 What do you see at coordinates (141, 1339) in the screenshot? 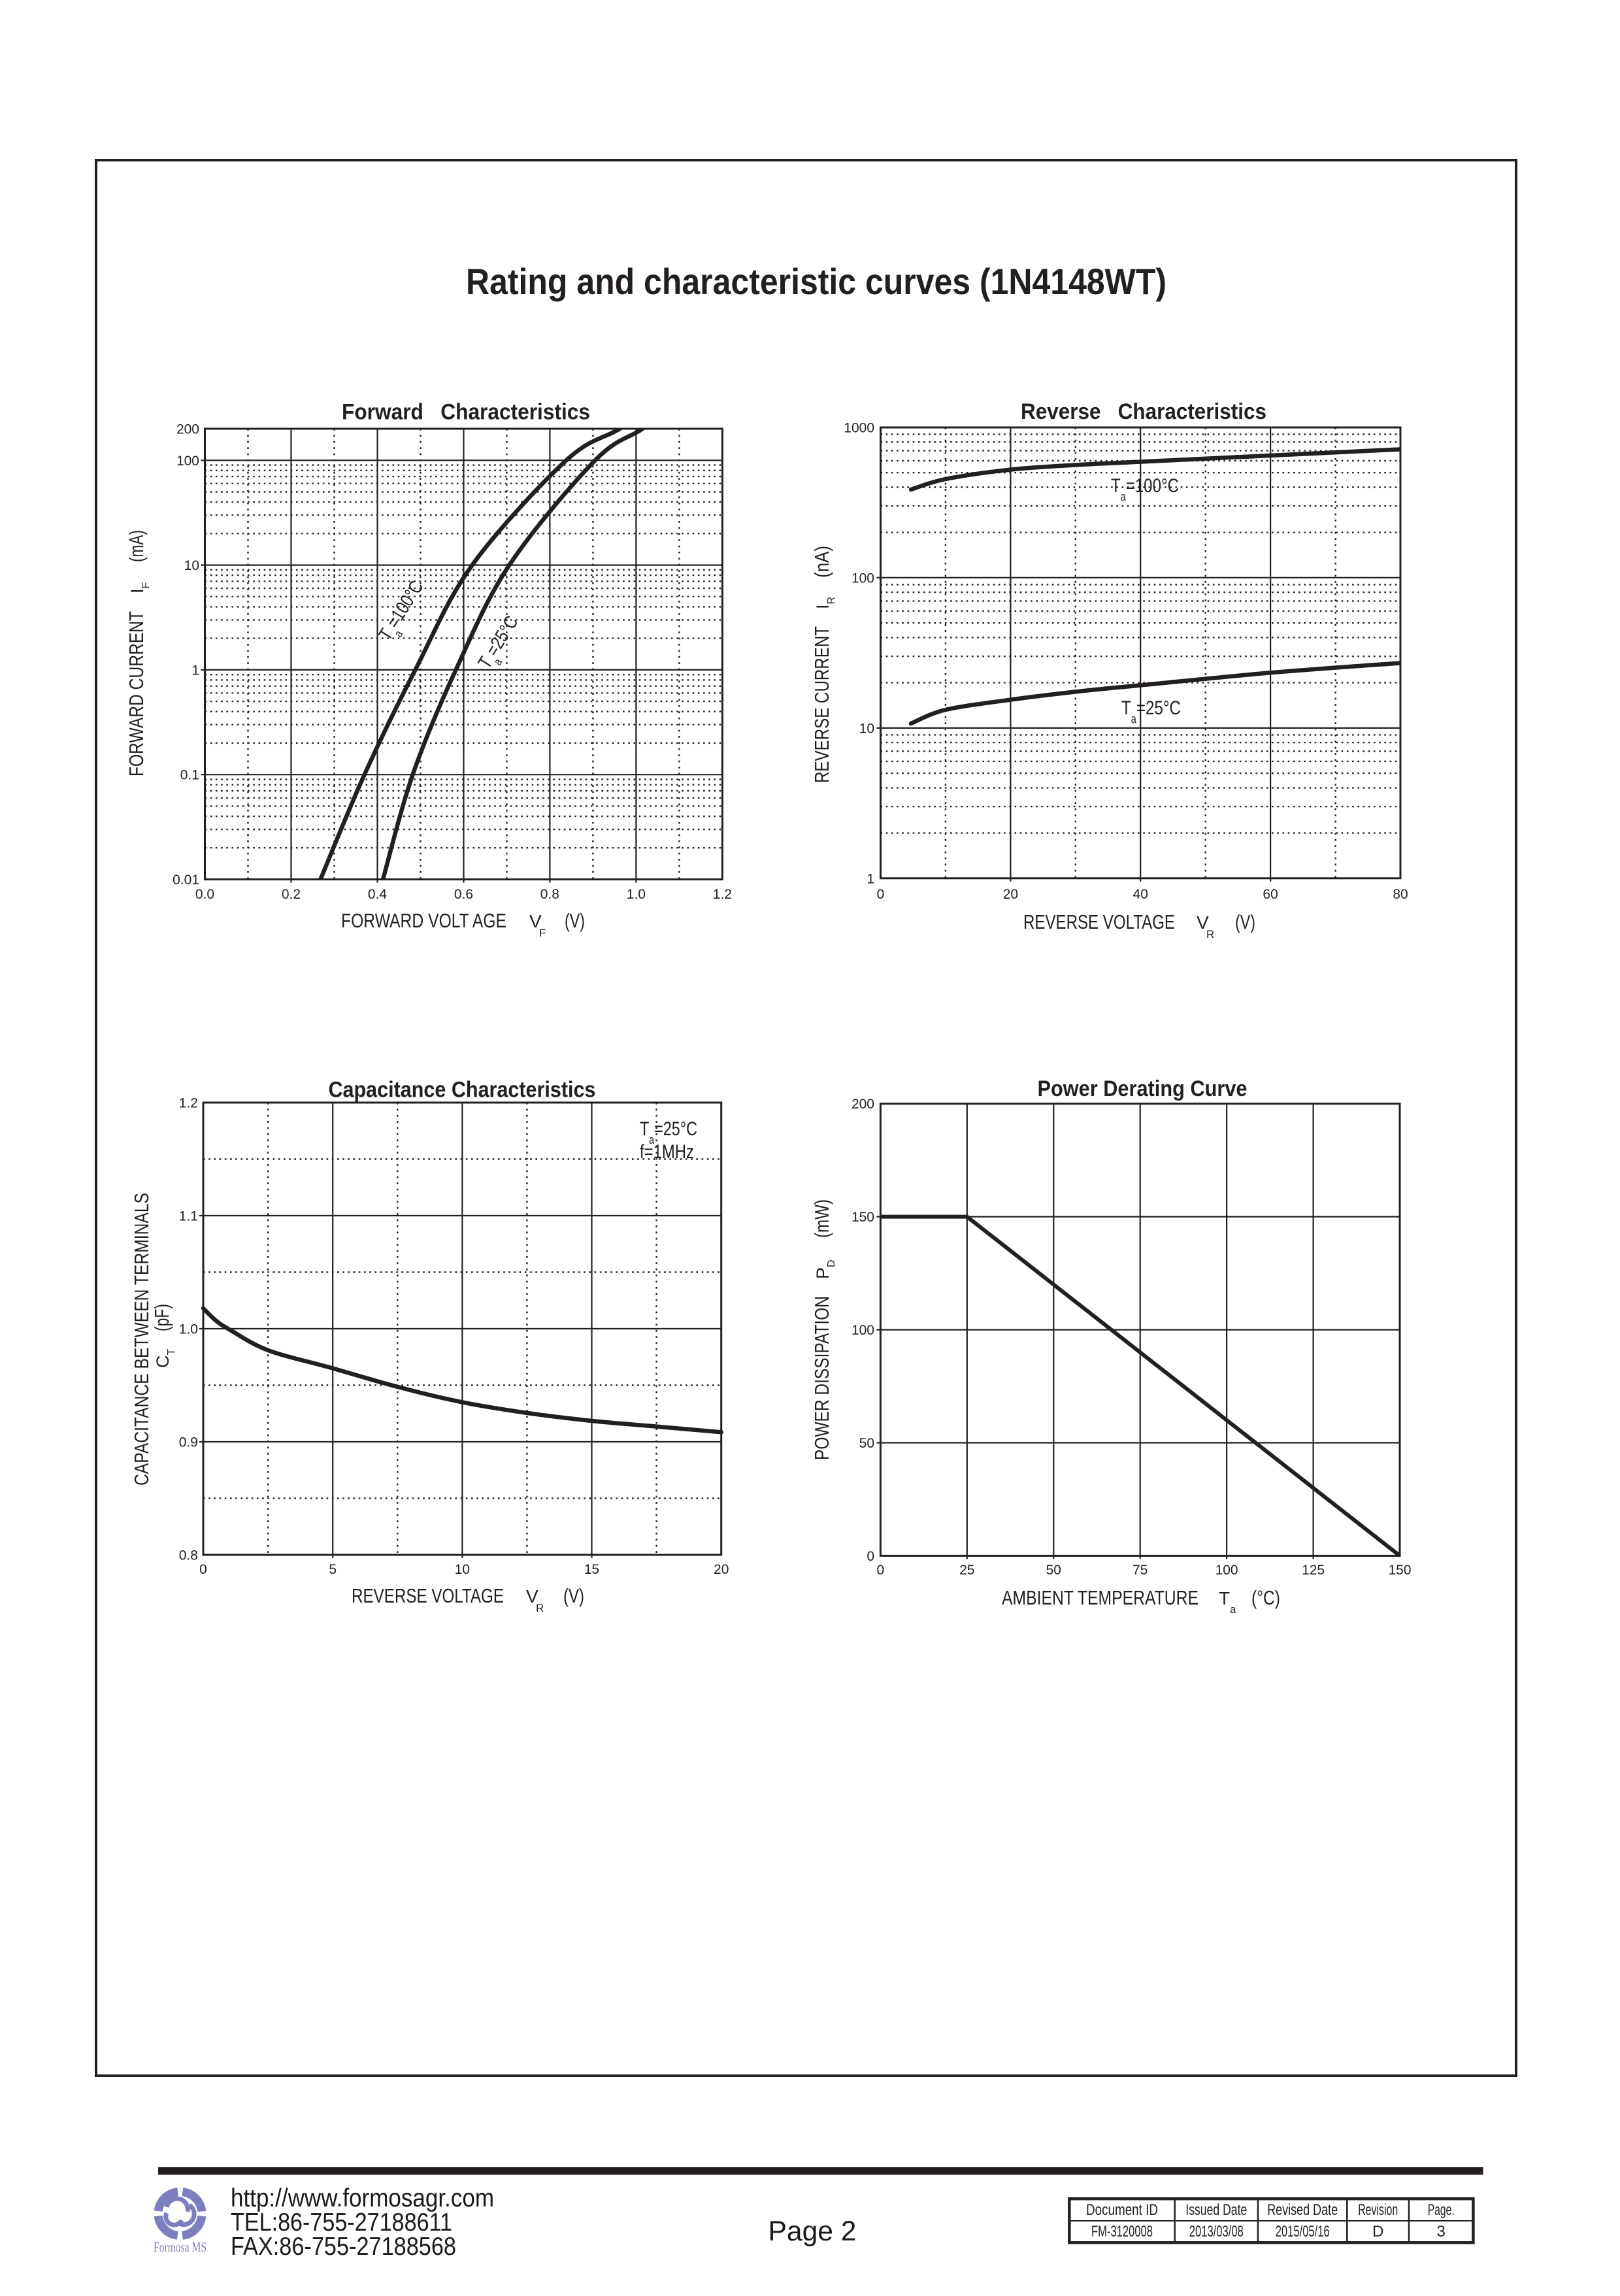
I see `svg-text: CAPACITANCE BETWEEN TERMINALS` at bounding box center [141, 1339].